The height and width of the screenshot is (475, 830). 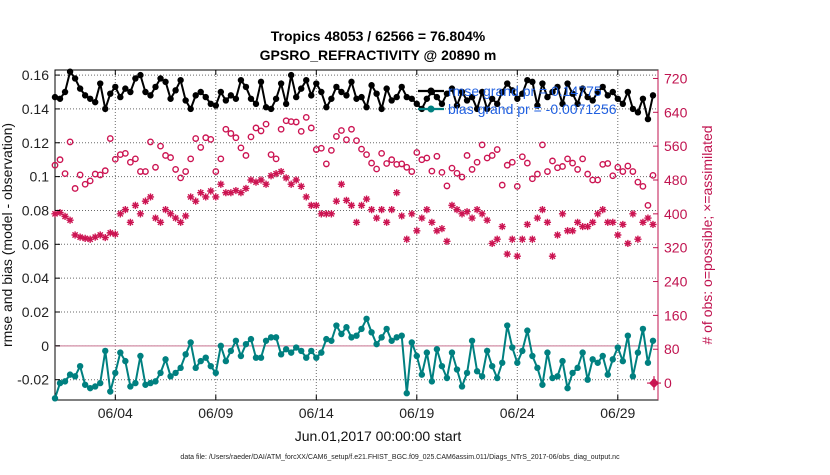 What do you see at coordinates (35, 278) in the screenshot?
I see `y-tick-label-left: 0.04` at bounding box center [35, 278].